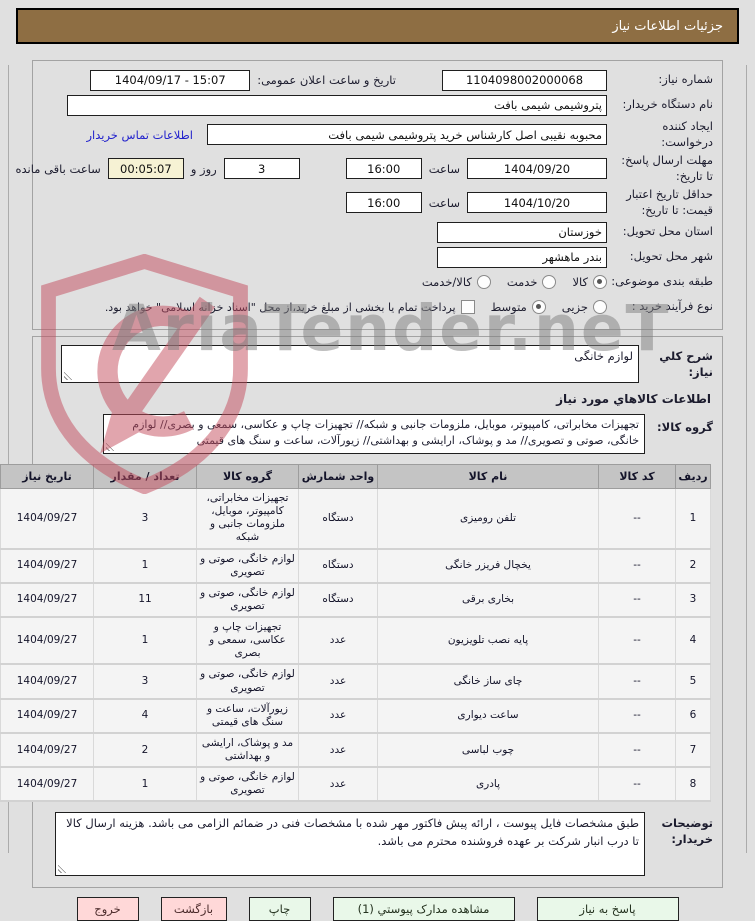 This screenshot has height=921, width=755. What do you see at coordinates (685, 427) in the screenshot?
I see `item-group-label: گروه کالا:` at bounding box center [685, 427].